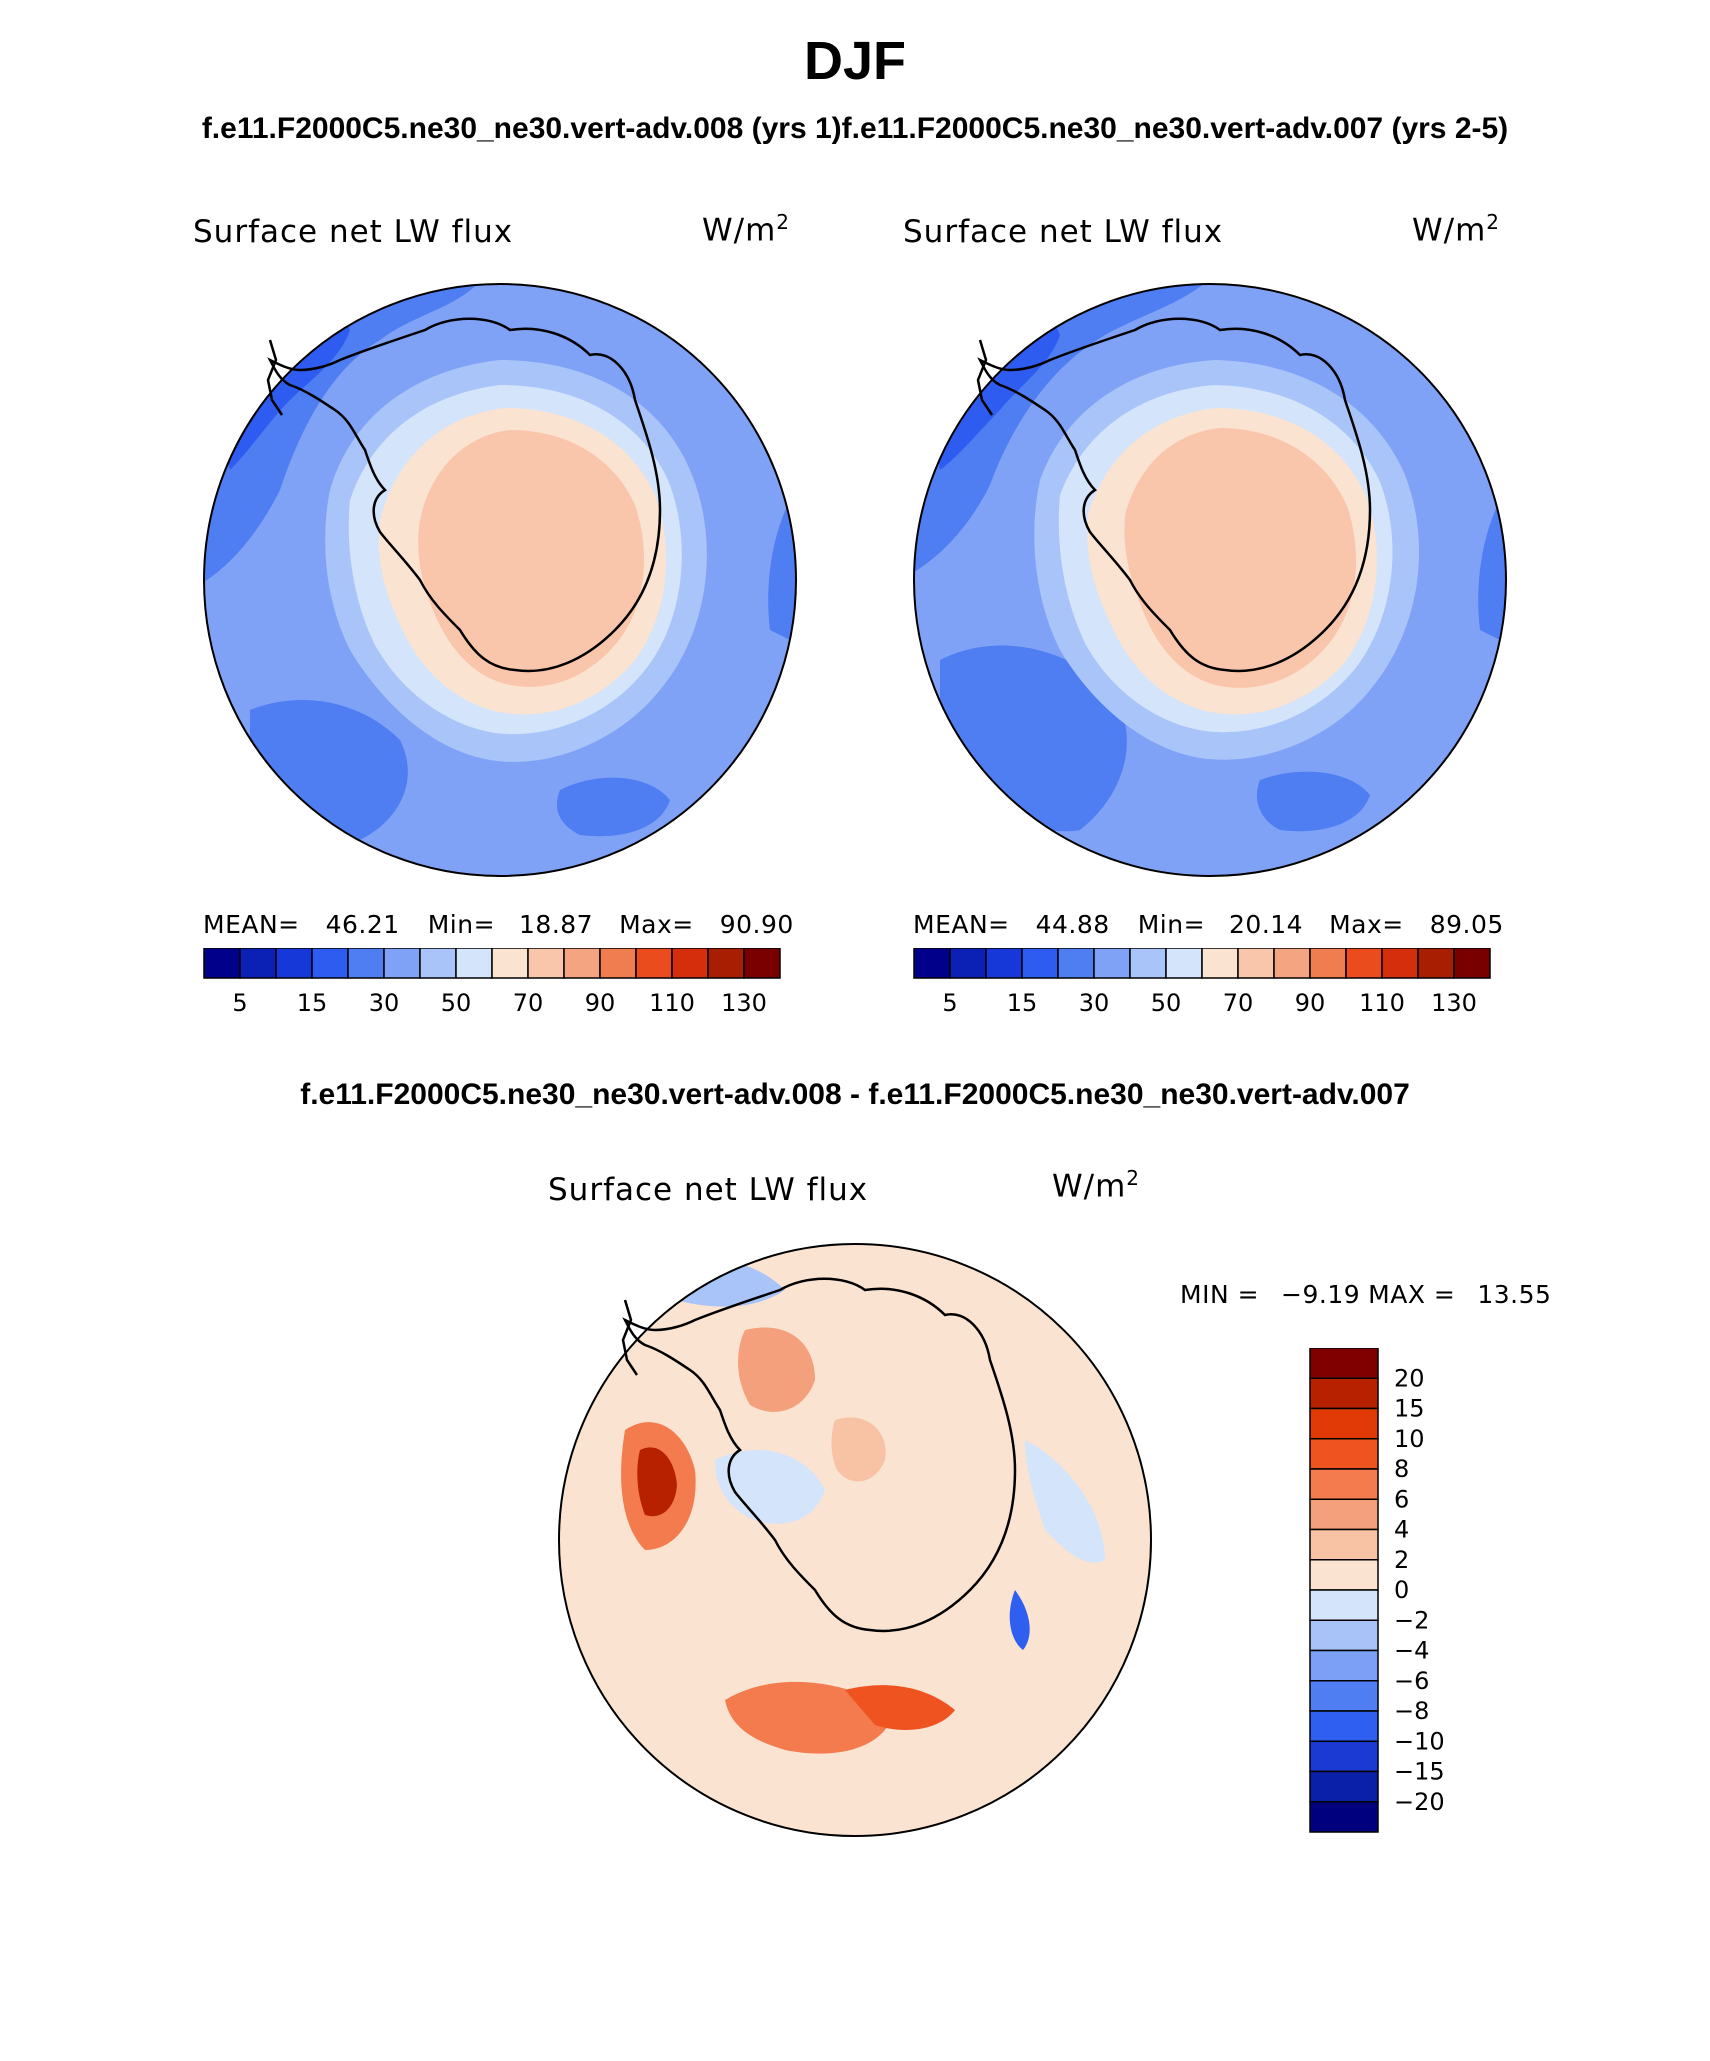 The height and width of the screenshot is (2061, 1710). Describe the element at coordinates (782, 570) in the screenshot. I see `panel1-fill-20-30-e` at that location.